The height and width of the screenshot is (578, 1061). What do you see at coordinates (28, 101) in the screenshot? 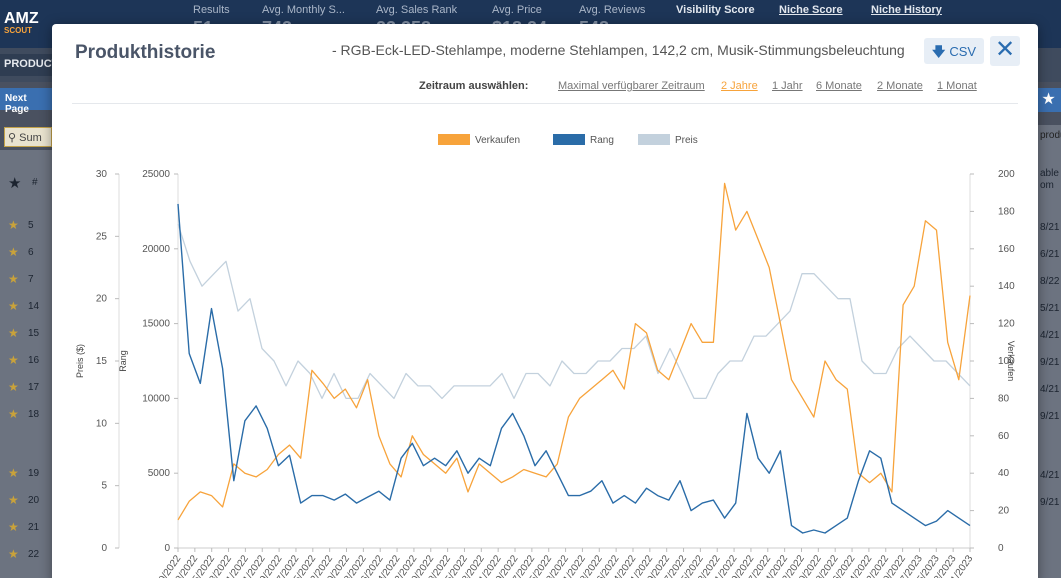
I see `next-page-button: Next Page` at bounding box center [28, 101].